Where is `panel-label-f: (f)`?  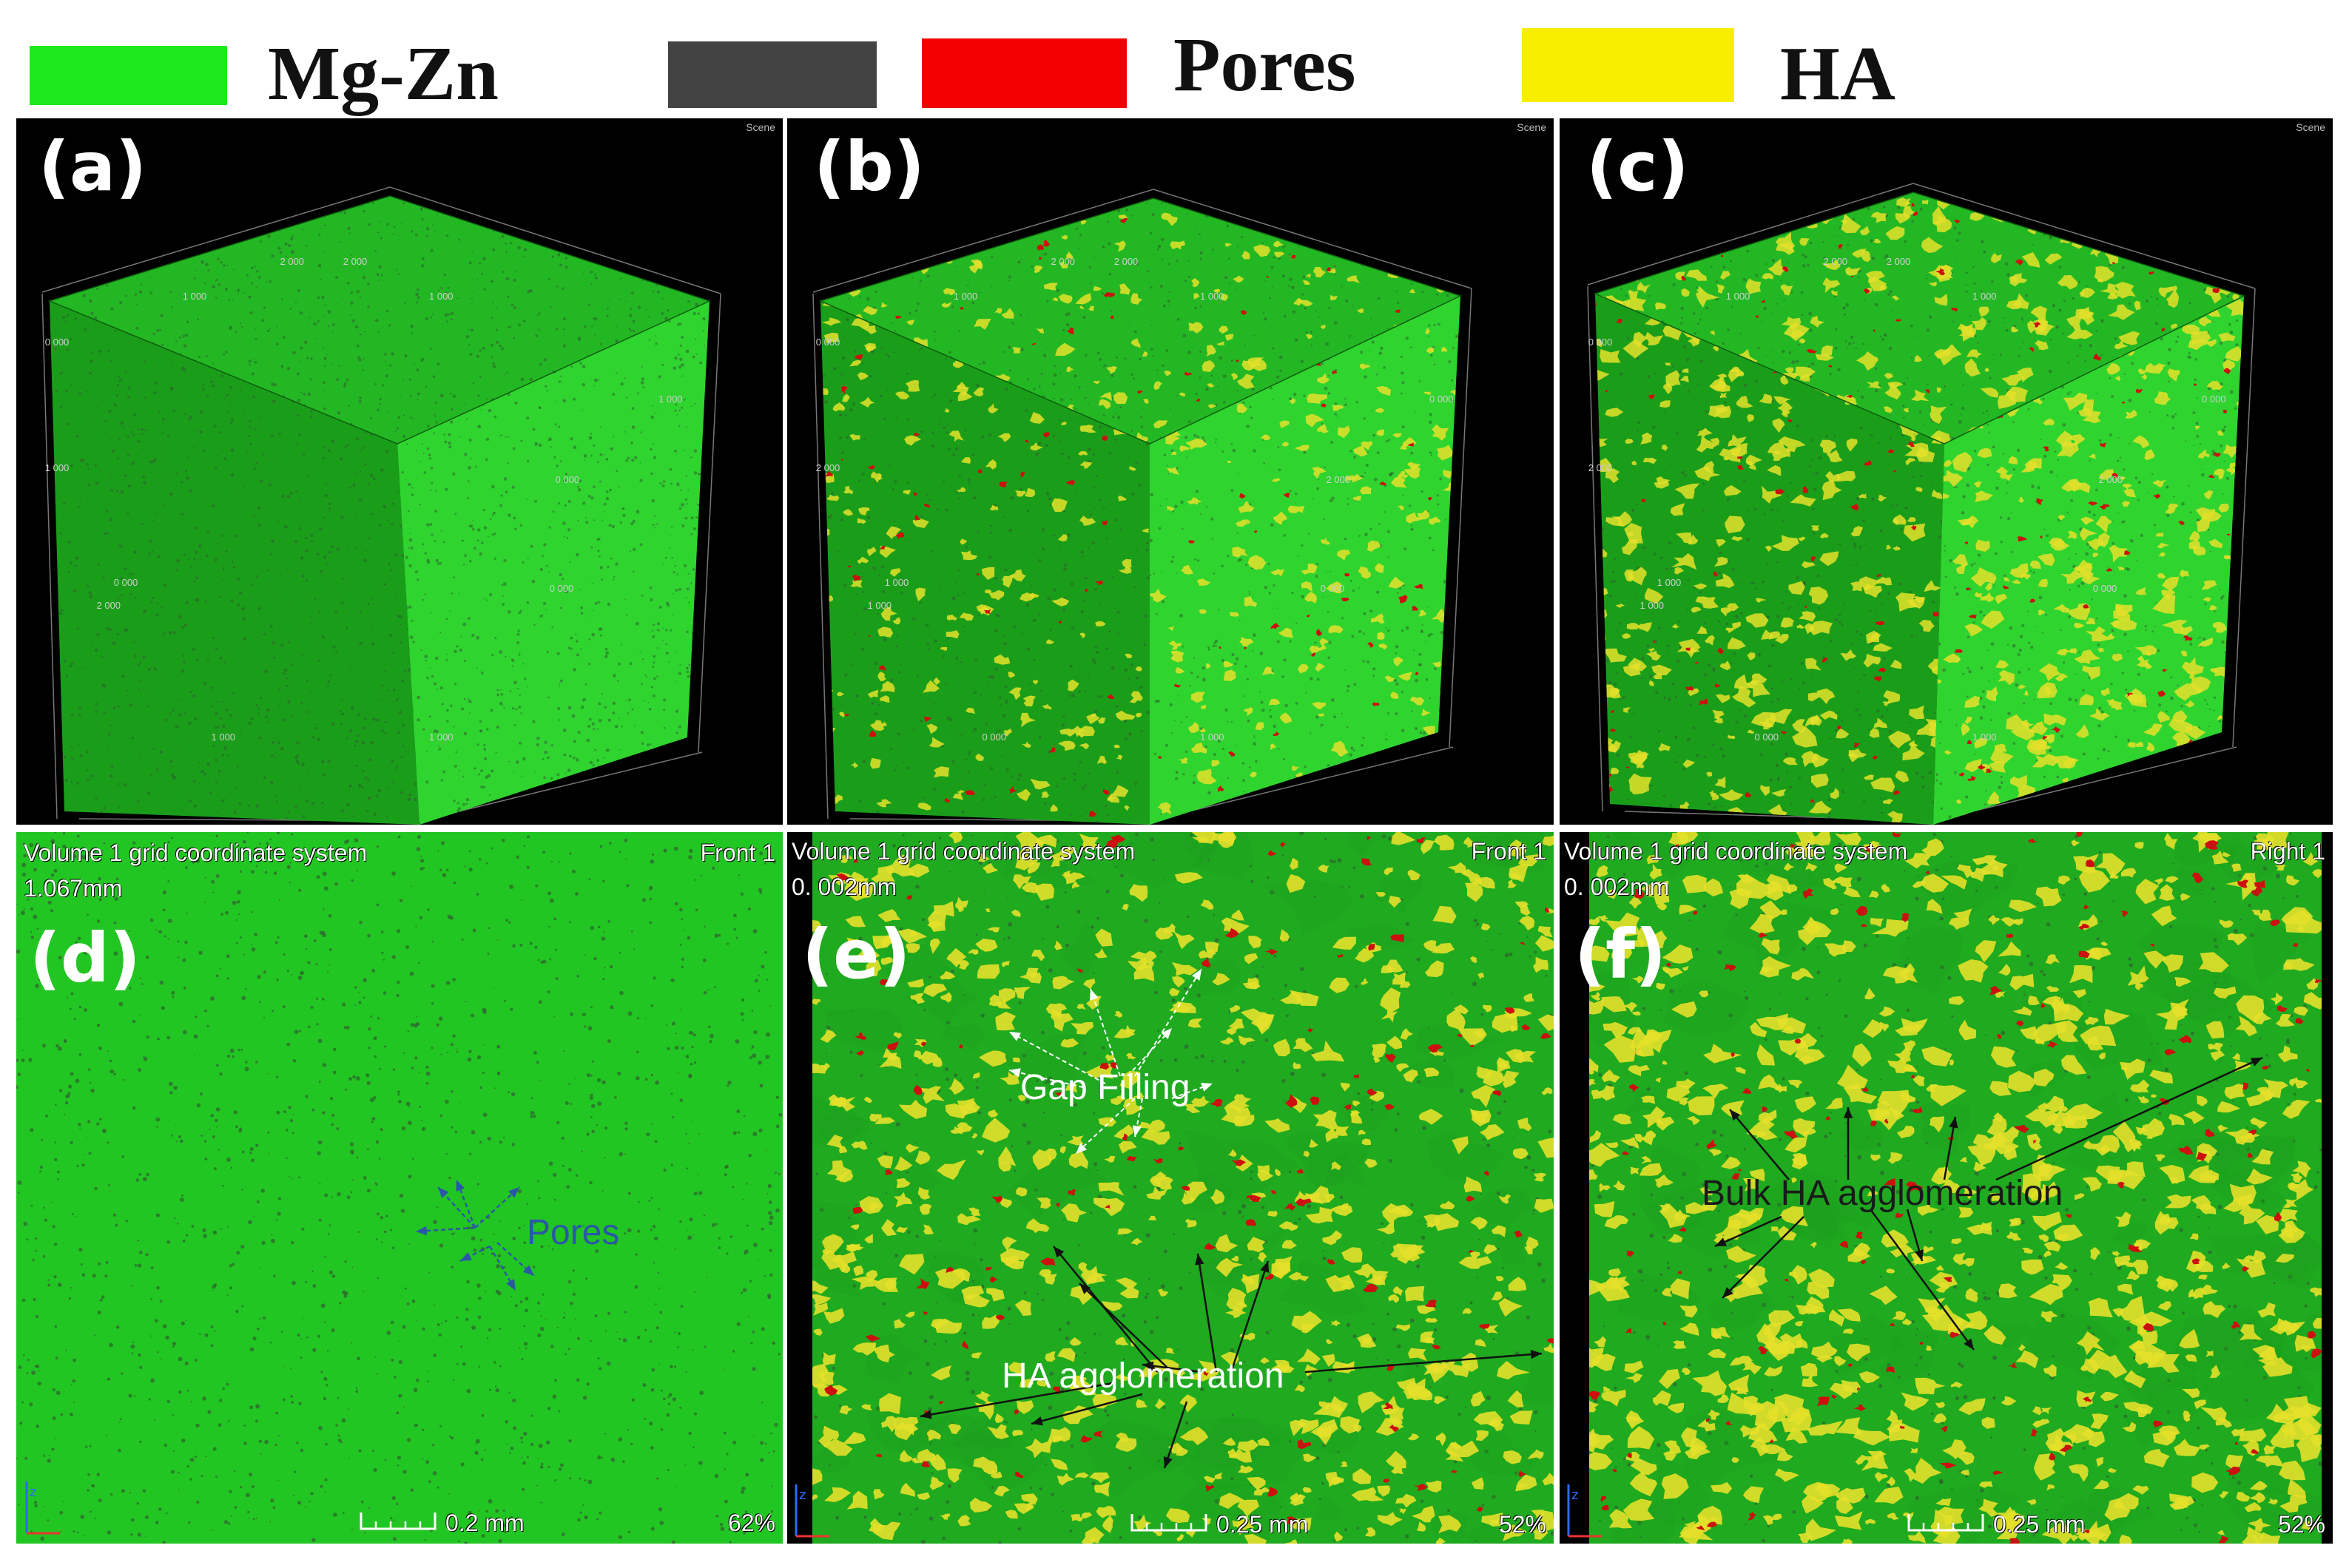
panel-label-f: (f) is located at coordinates (1620, 954).